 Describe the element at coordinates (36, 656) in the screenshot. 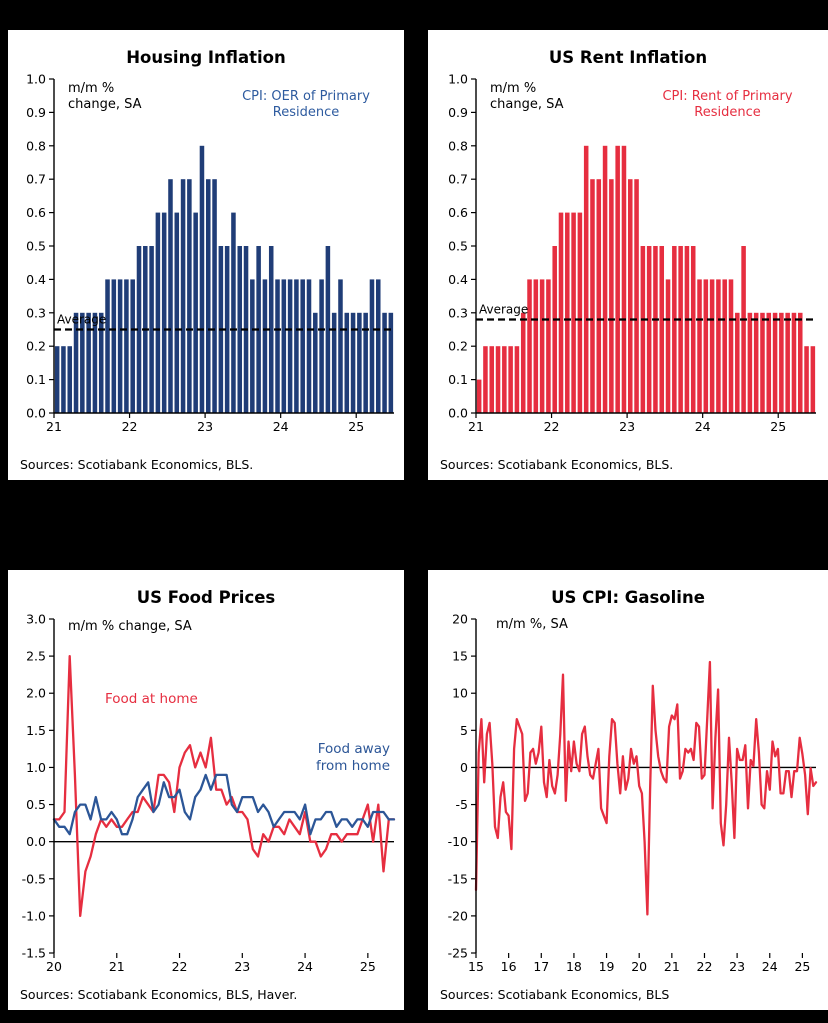

I see `svg-text: 2.5` at that location.